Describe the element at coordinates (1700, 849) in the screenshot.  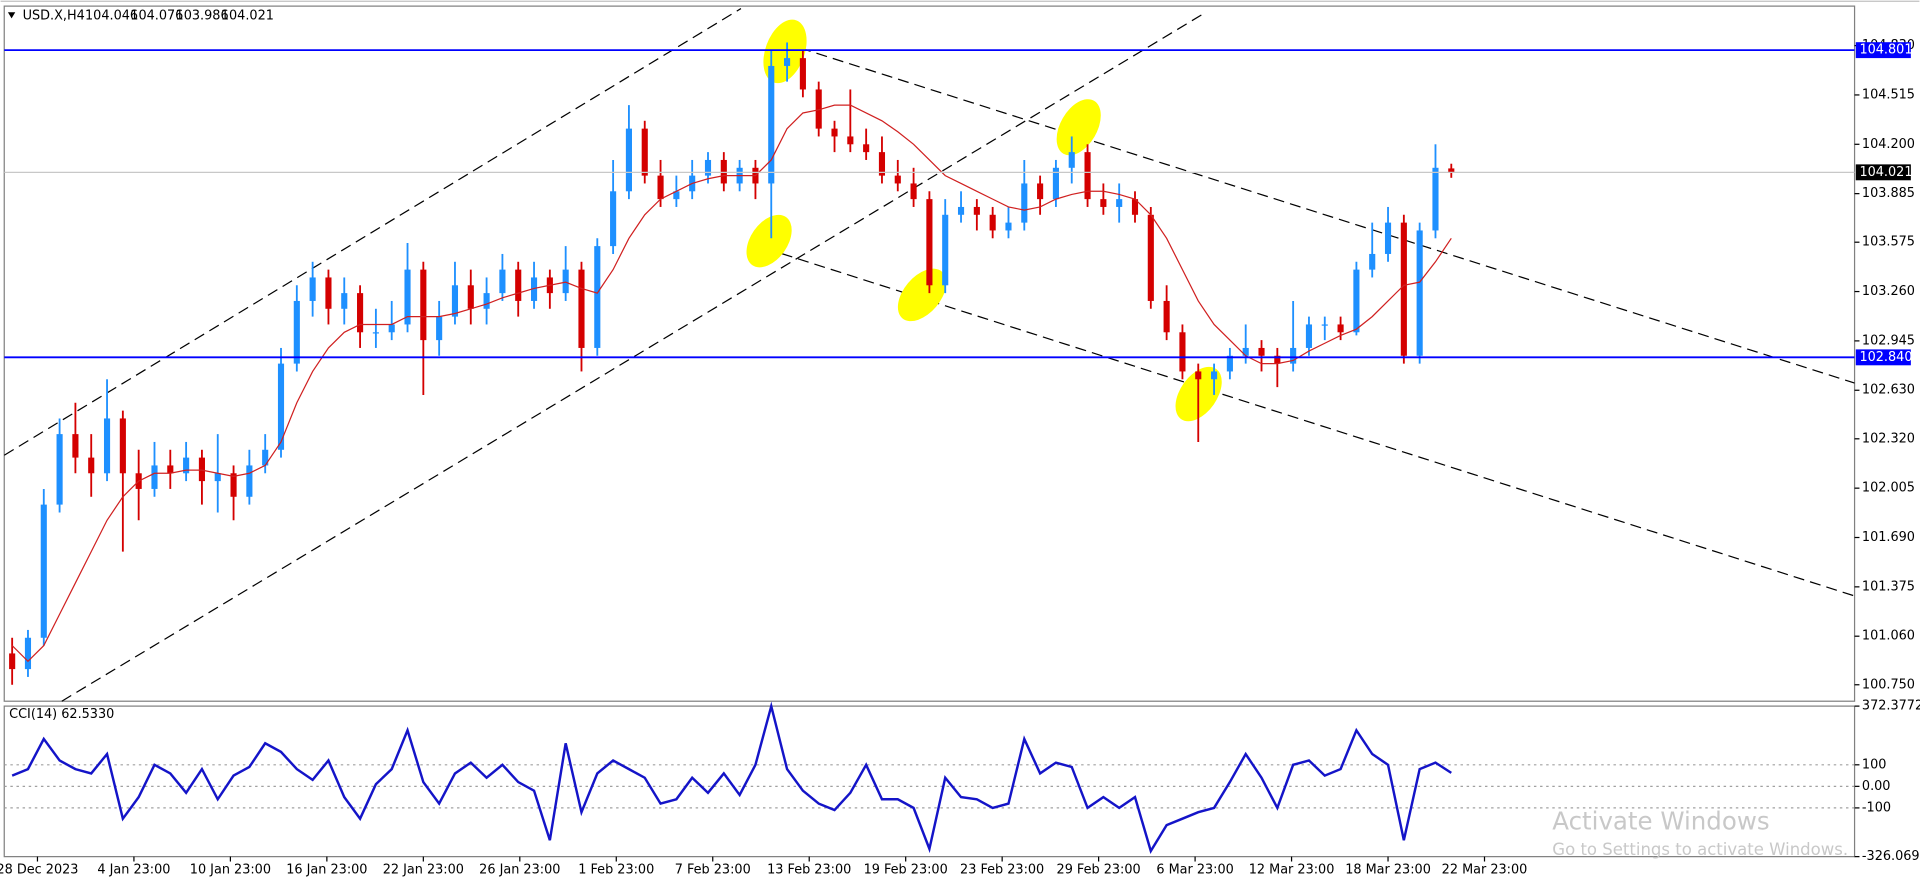
I see `watermark-subtitle: Go to Settings to activate Windows.` at that location.